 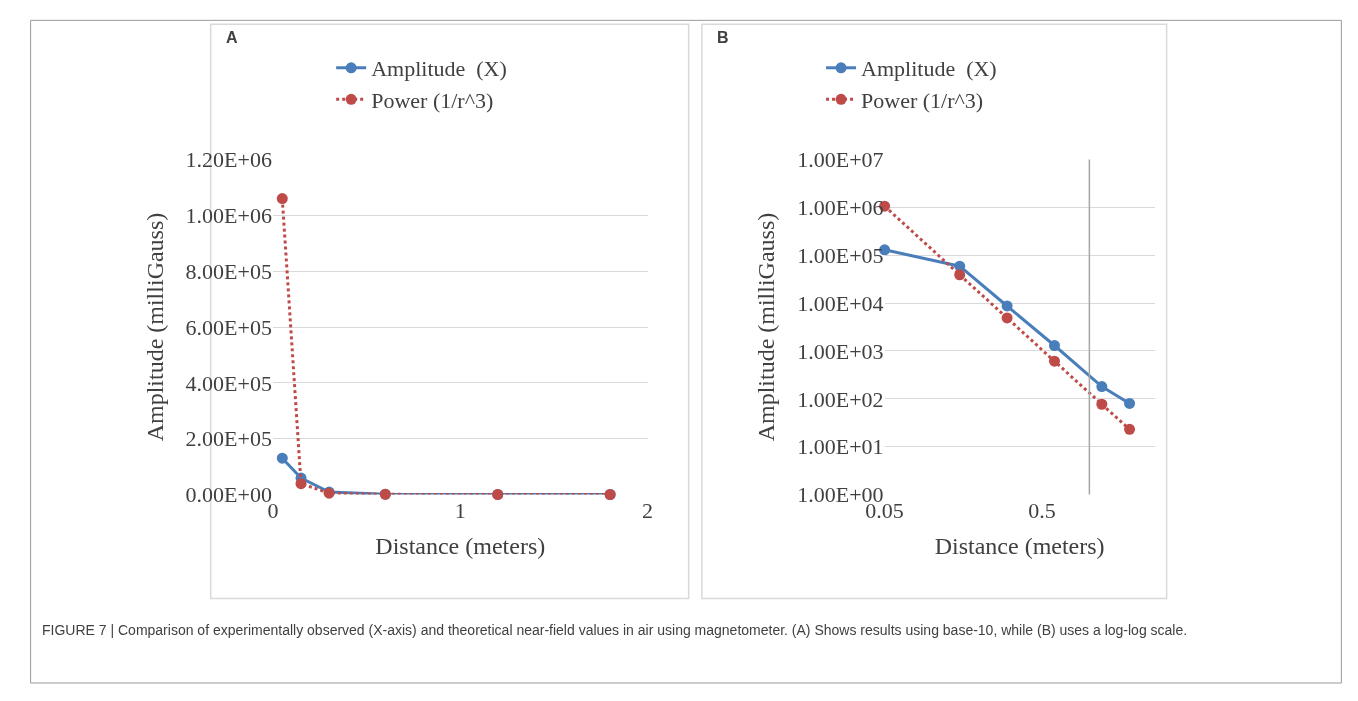 I want to click on caption: FIGURE 7 | Comparison of experimentally observed (X-axis) and theoretical near-field values in air using magnetometer. (A) Shows results using base-10, while (B) uses a log-log scale., so click(x=615, y=630).